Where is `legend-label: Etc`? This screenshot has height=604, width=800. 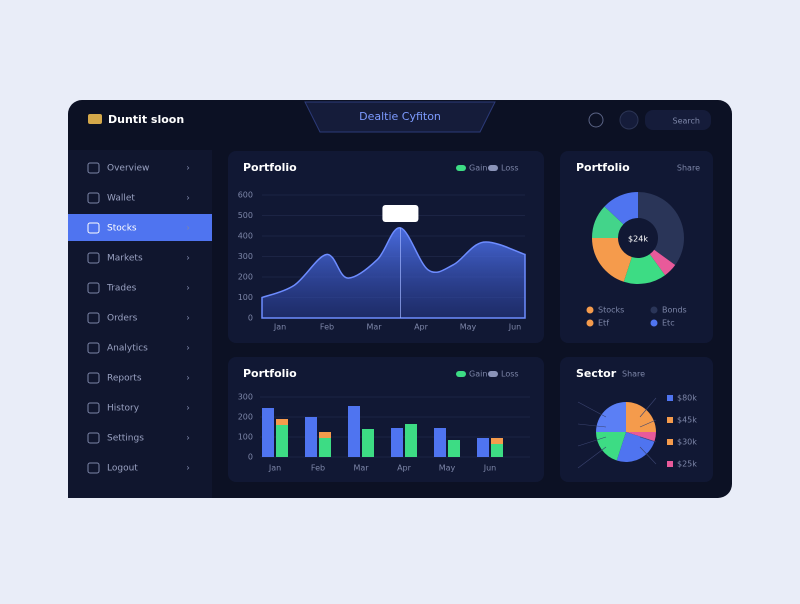
legend-label: Etc is located at coordinates (668, 323).